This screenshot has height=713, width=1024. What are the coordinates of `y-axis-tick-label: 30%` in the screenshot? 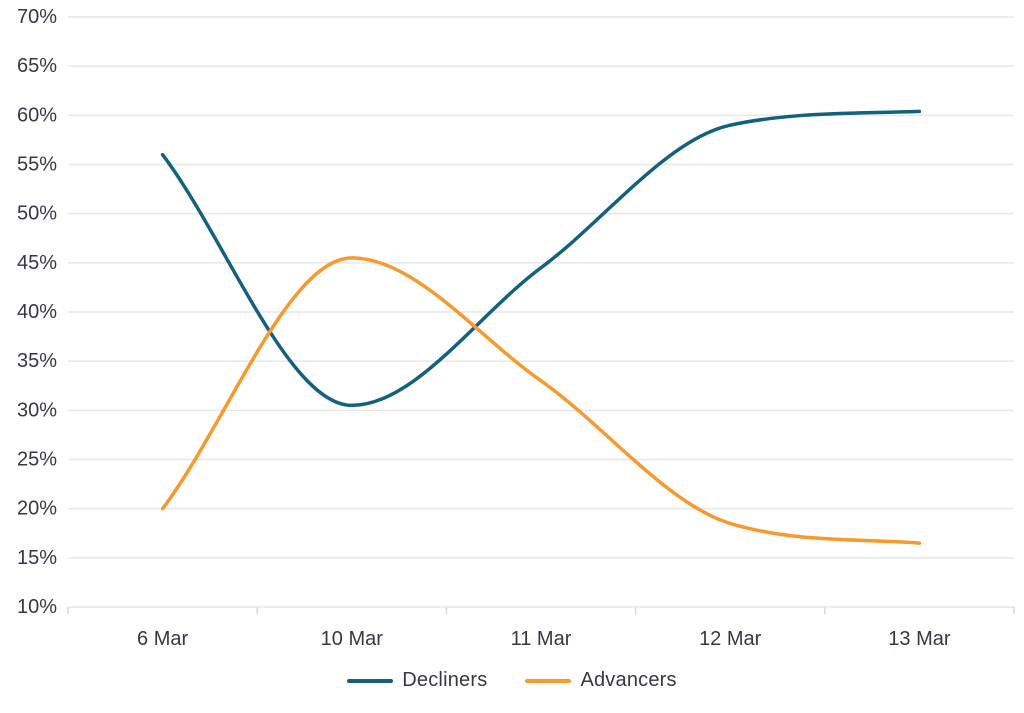 It's located at (37, 410).